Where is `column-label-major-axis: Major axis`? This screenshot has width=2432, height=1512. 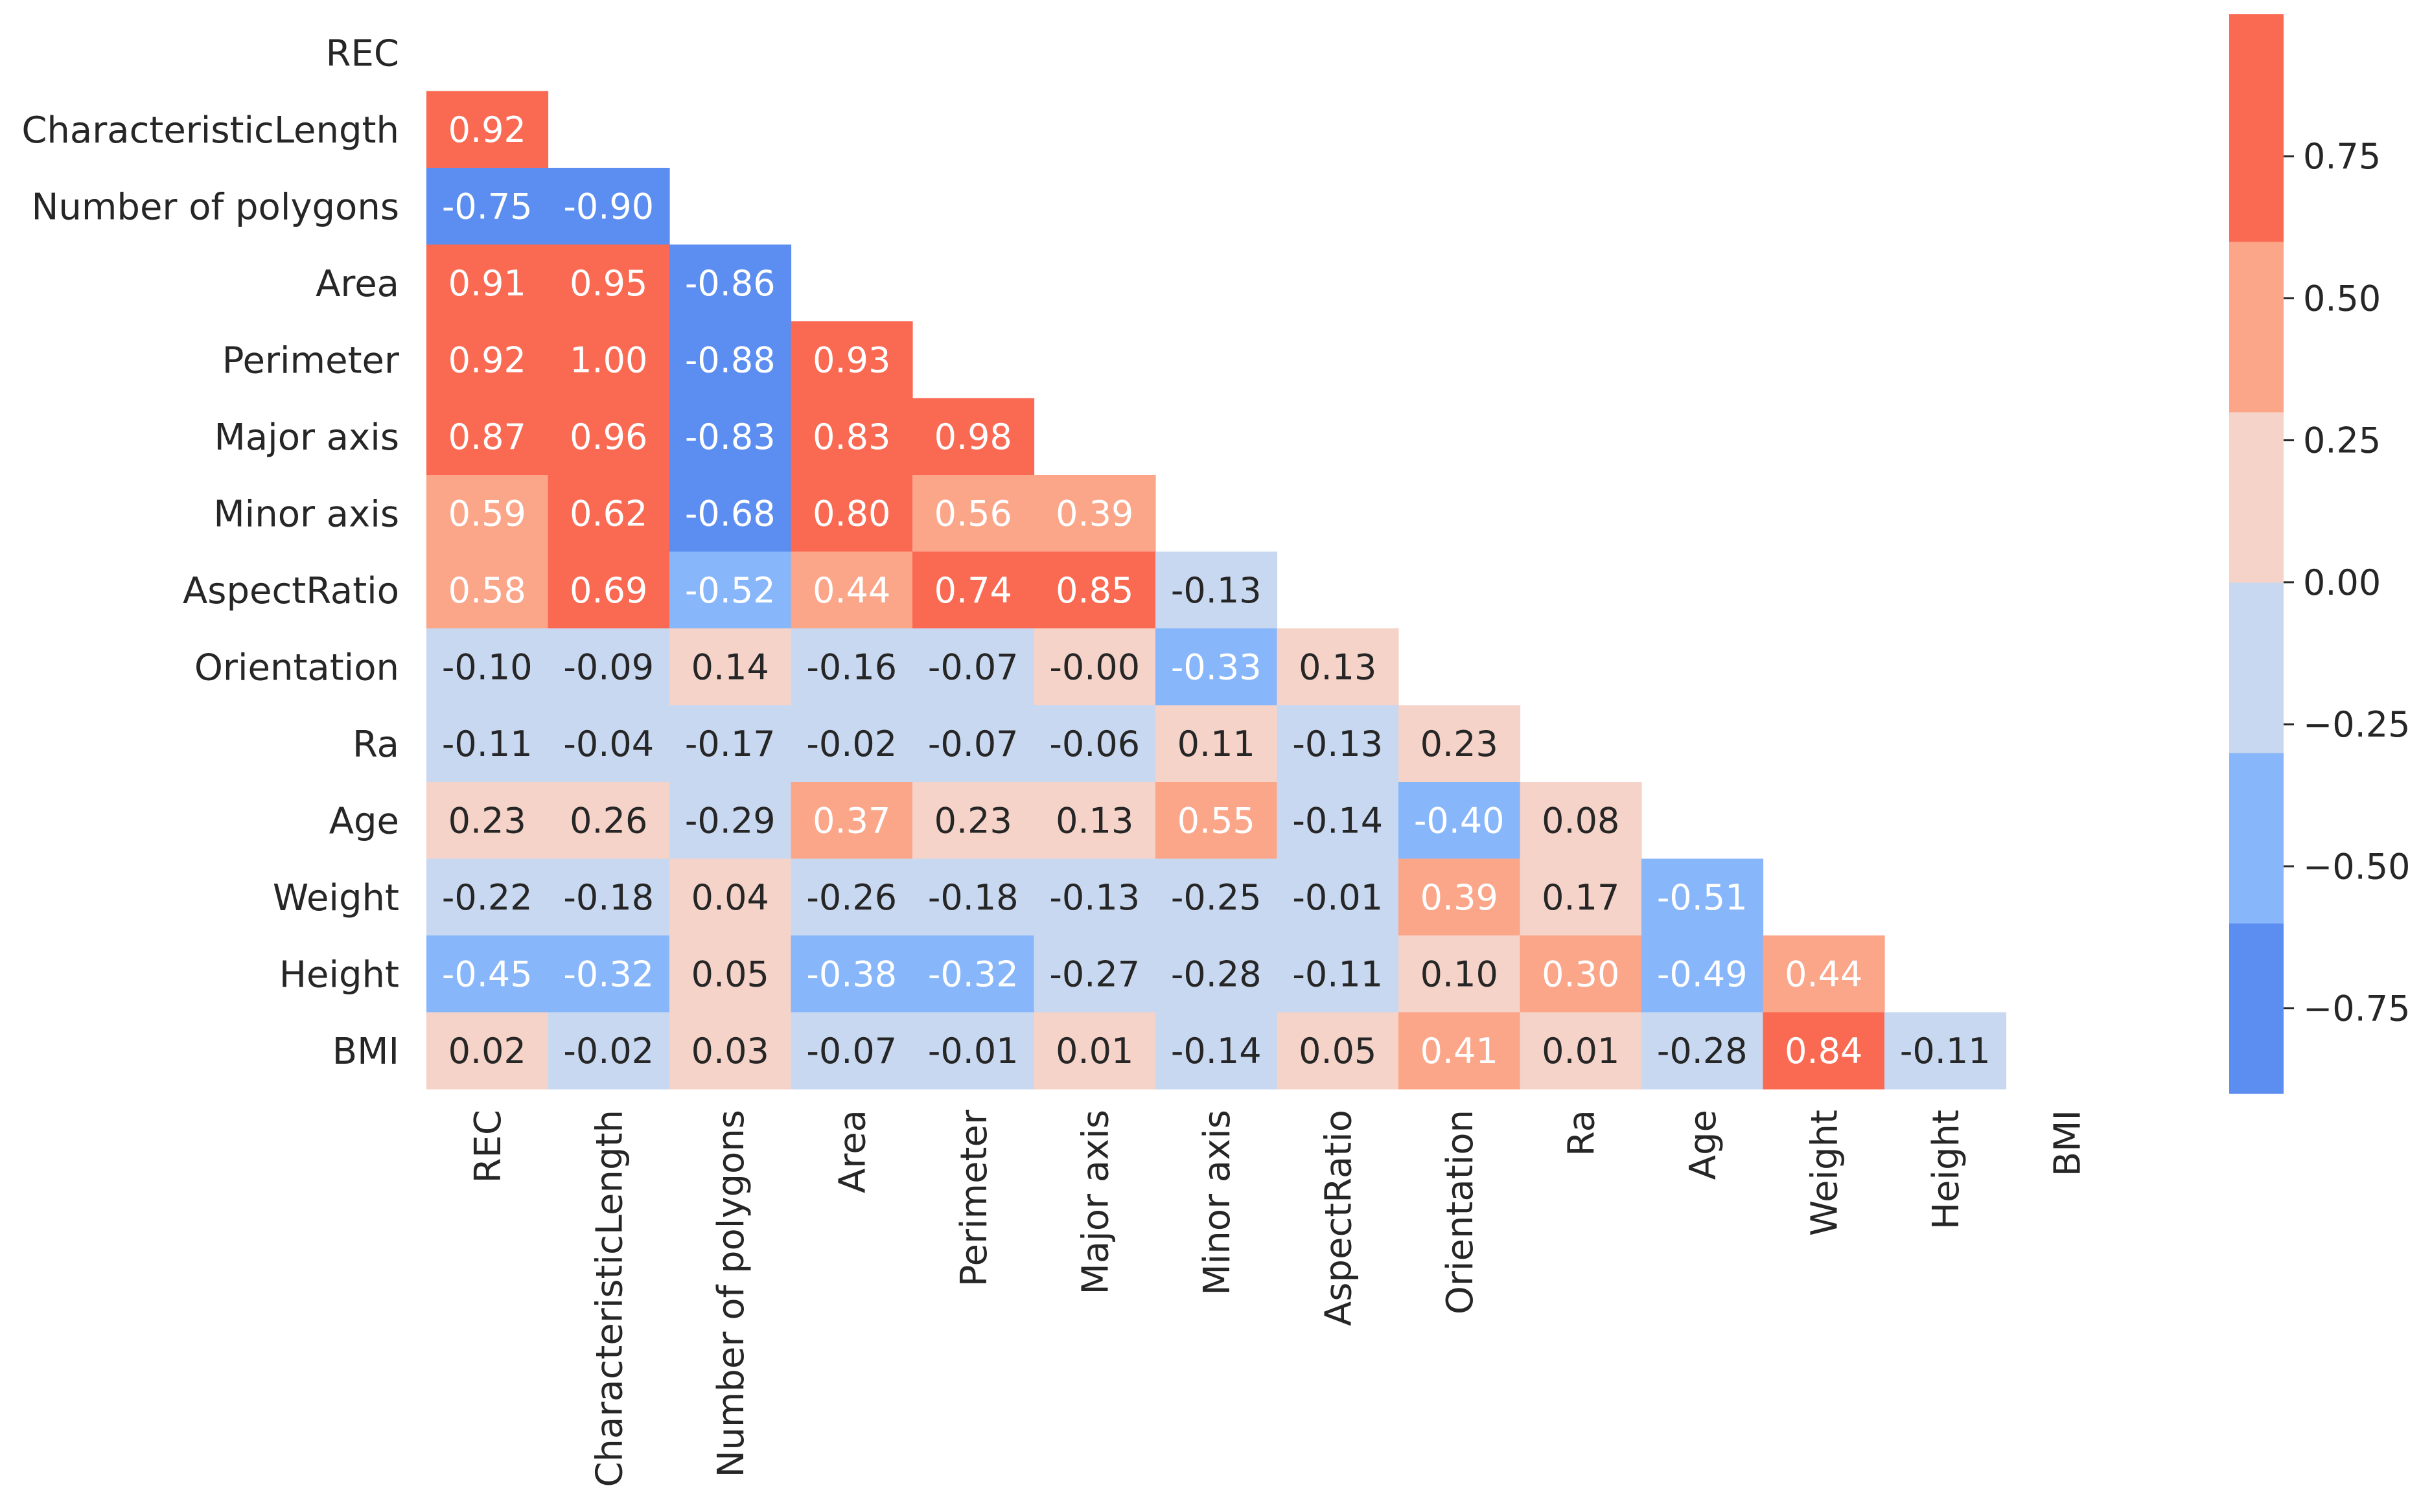
column-label-major-axis: Major axis is located at coordinates (1095, 1202).